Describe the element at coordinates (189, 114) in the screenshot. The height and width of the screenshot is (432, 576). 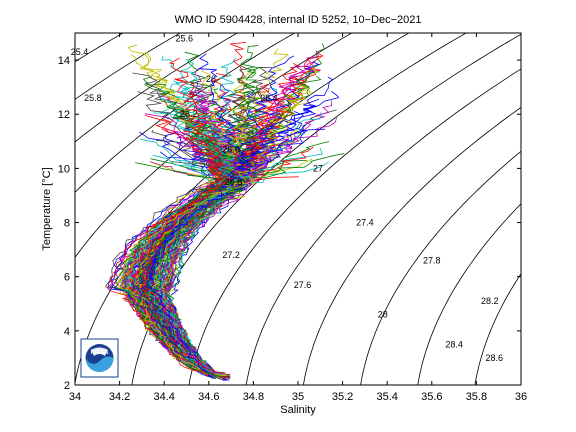
I see `contour-label: 26.2` at that location.